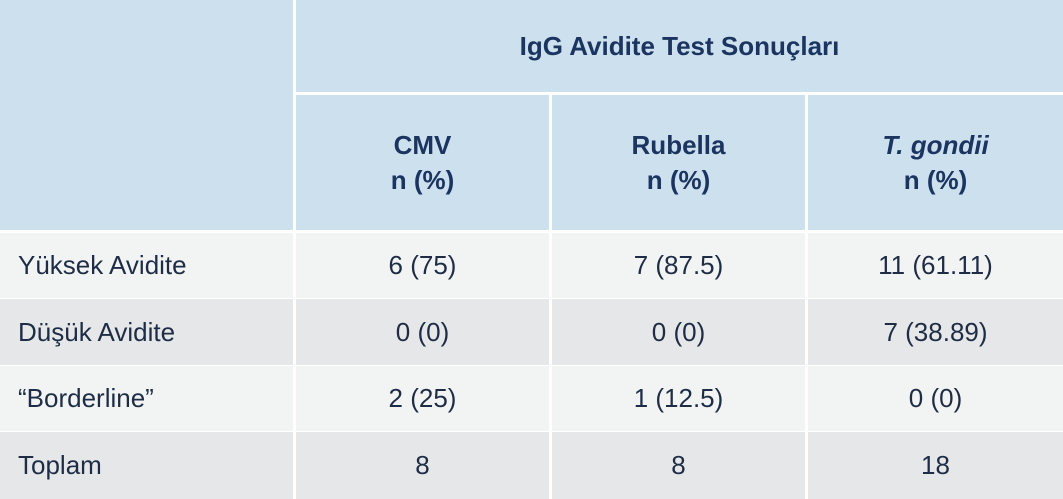 The height and width of the screenshot is (499, 1063). What do you see at coordinates (146, 265) in the screenshot?
I see `row-label: Yüksek Avidite` at bounding box center [146, 265].